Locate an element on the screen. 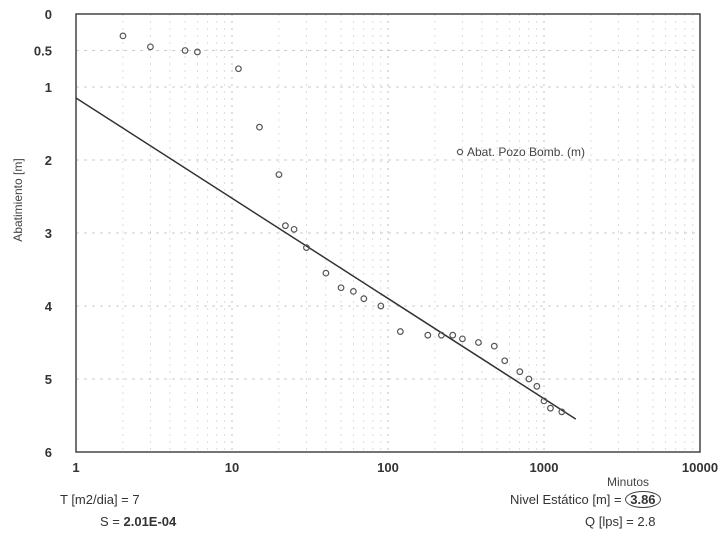  x-tick-label: 10000 is located at coordinates (700, 467).